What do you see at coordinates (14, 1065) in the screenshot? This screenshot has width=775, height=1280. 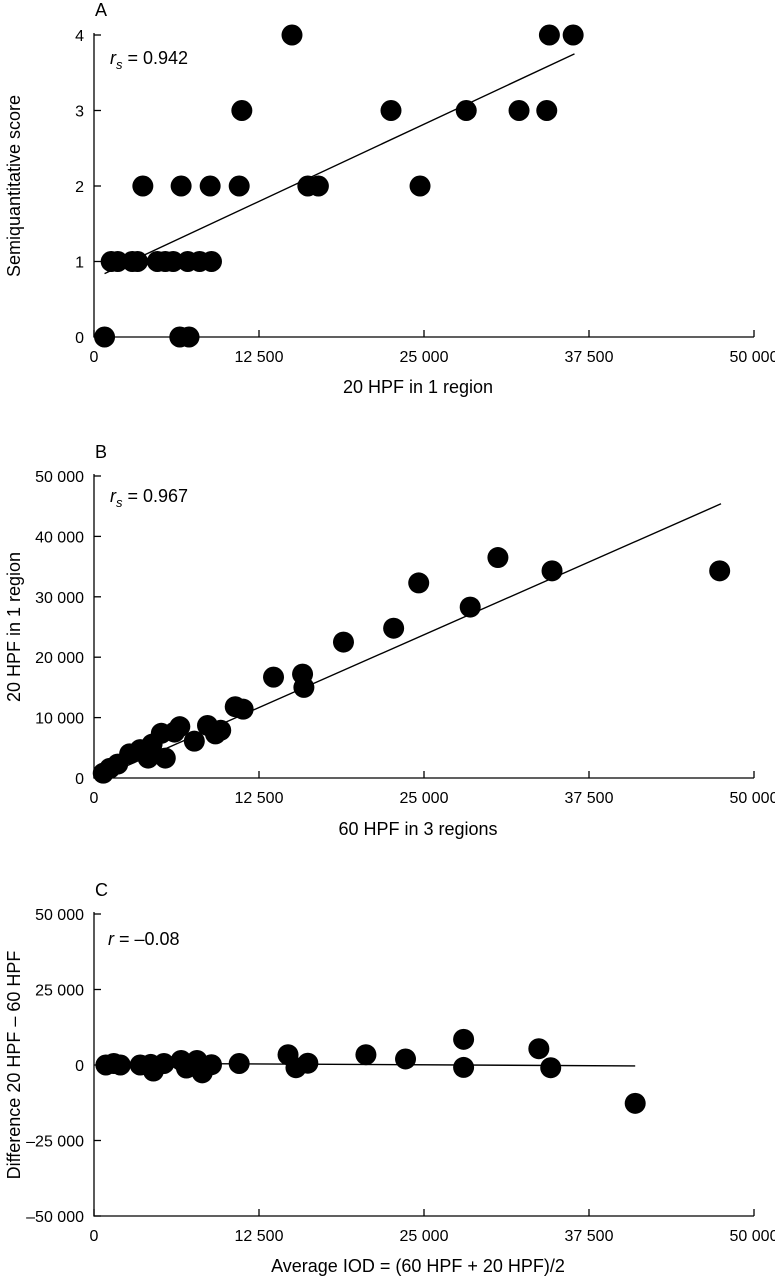 I see `y-axis-title: Difference 20 HPF – 60 HPF` at bounding box center [14, 1065].